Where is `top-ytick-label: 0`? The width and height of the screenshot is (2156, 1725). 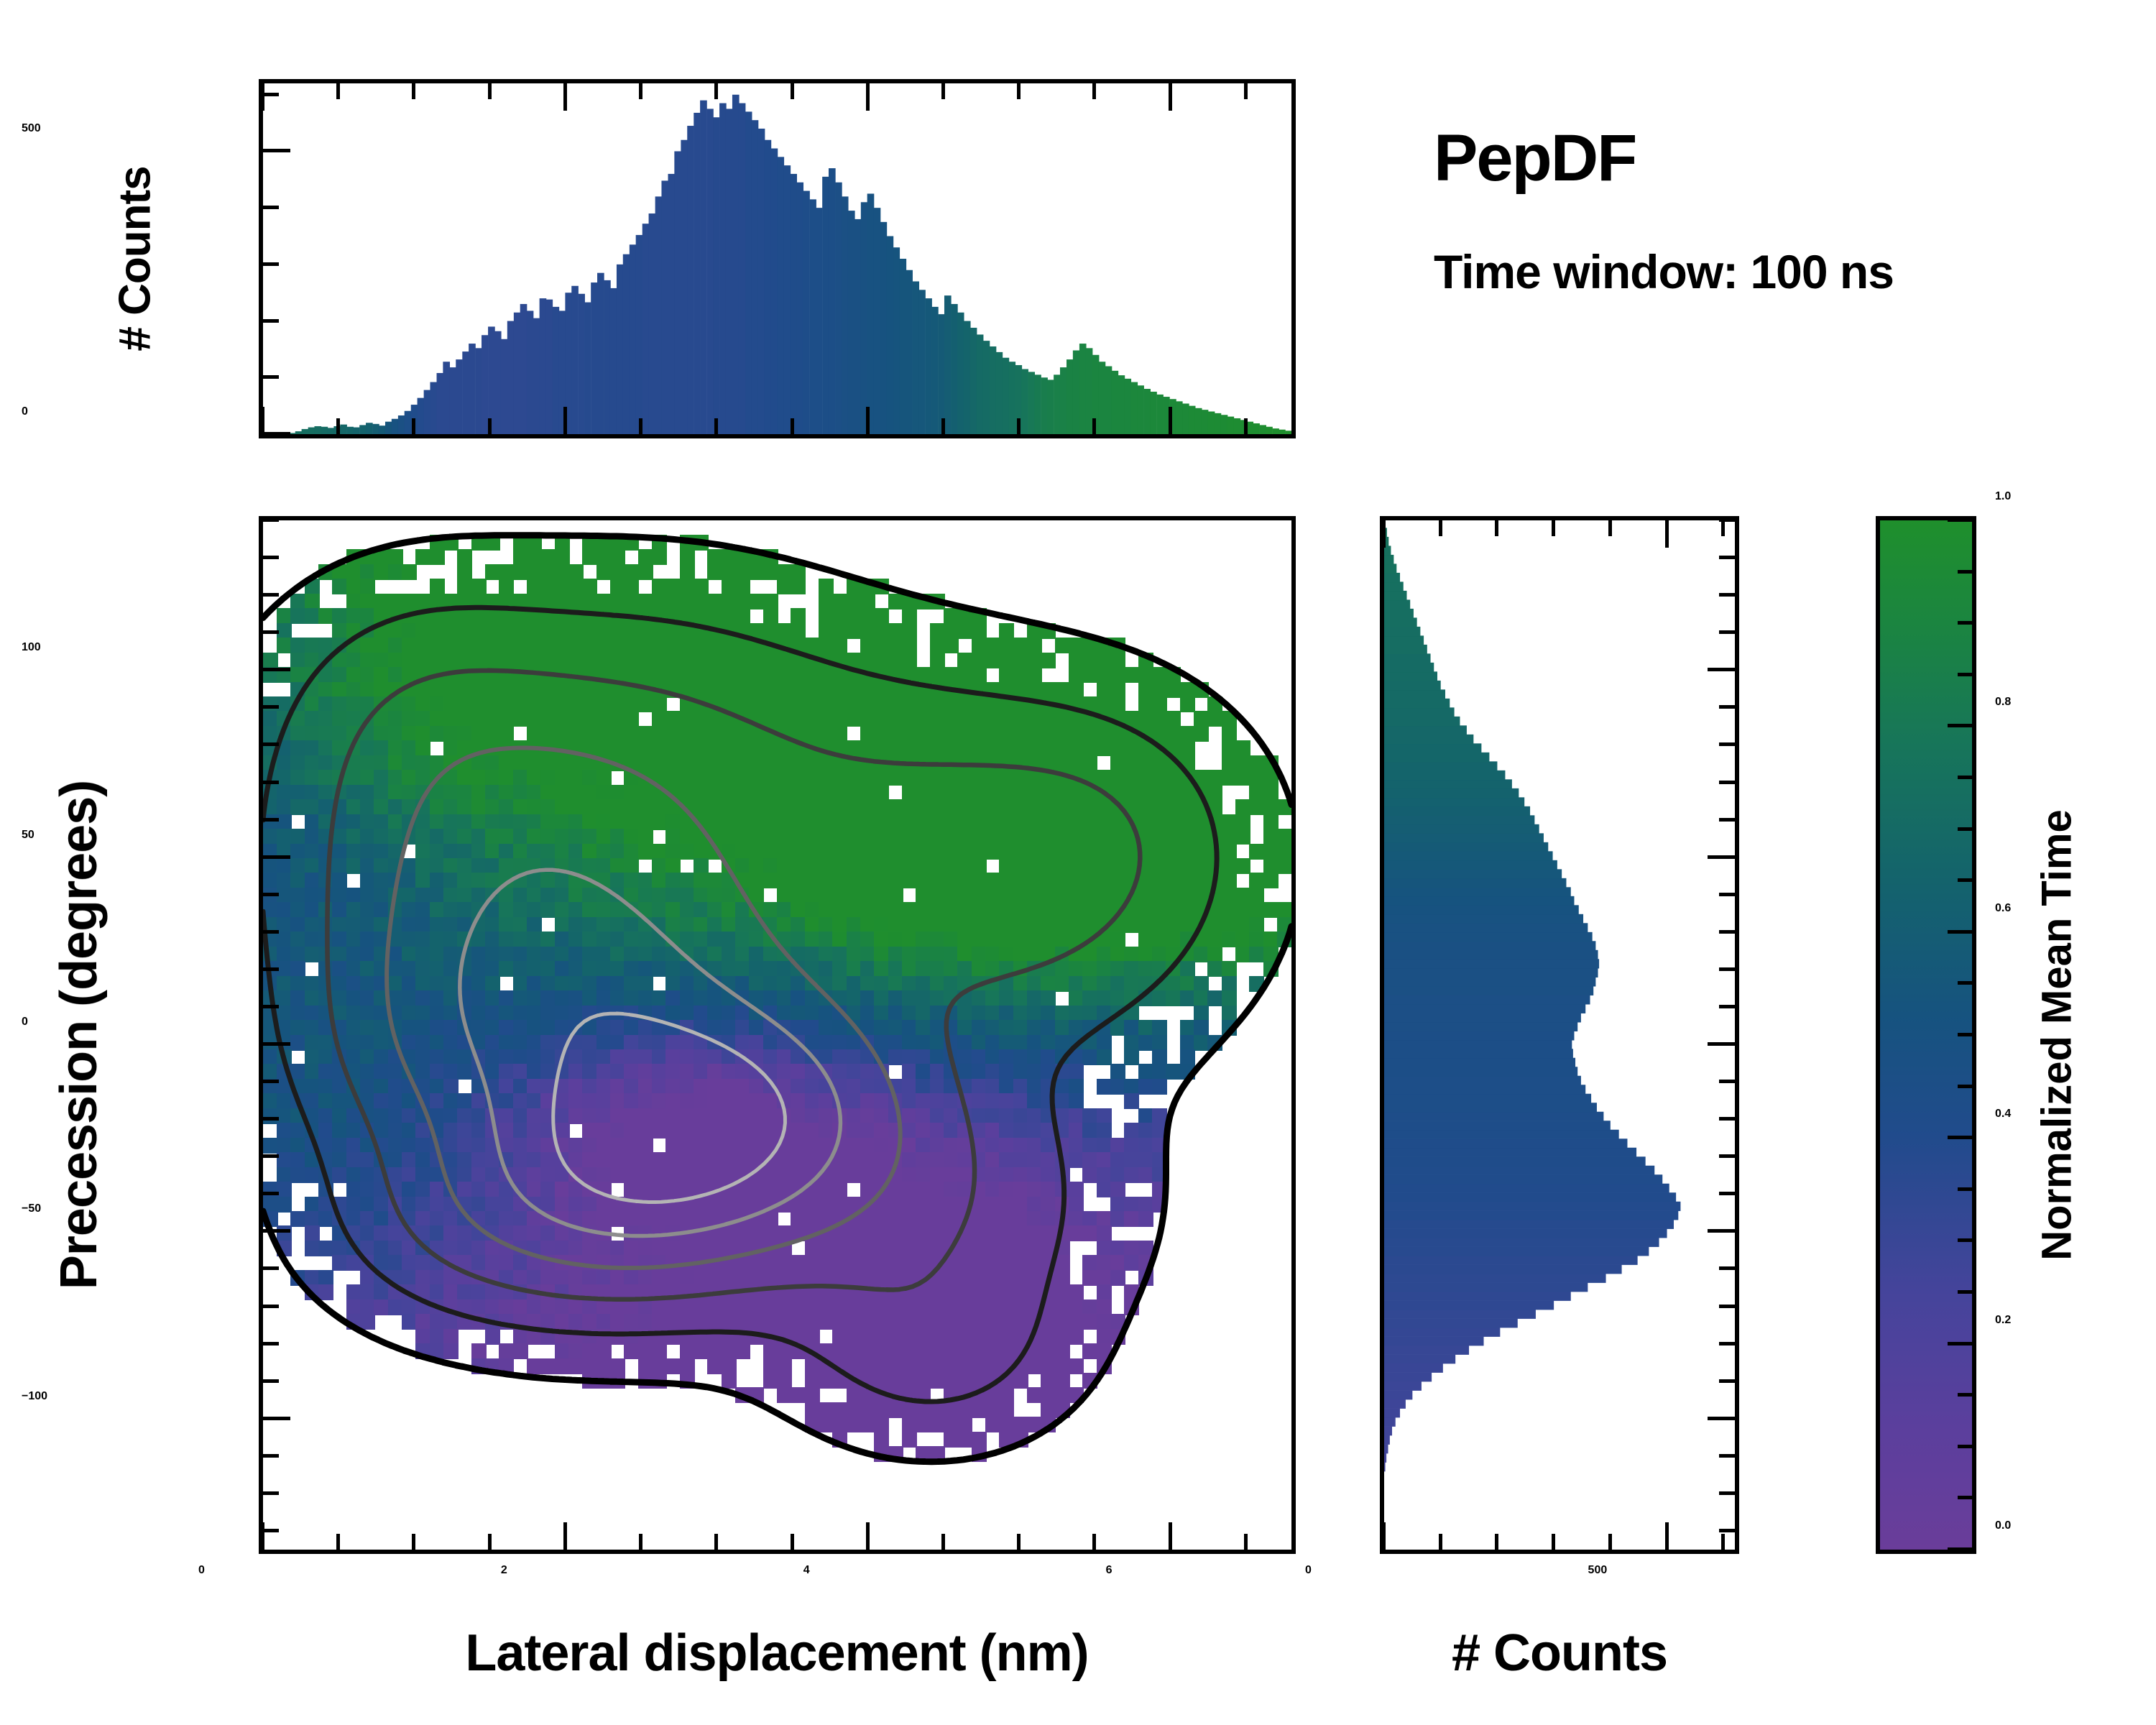
top-ytick-label: 0 is located at coordinates (25, 411).